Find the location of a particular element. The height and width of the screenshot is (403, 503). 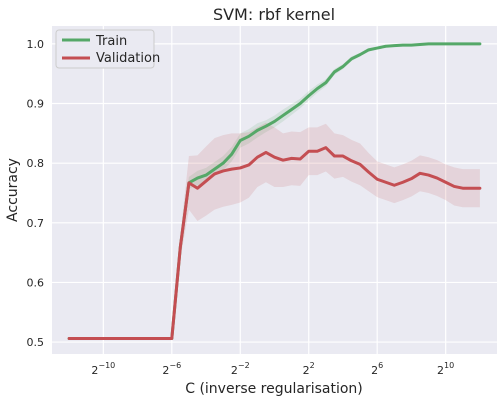

chart-title: SVM: rbf kernel is located at coordinates (274, 14).